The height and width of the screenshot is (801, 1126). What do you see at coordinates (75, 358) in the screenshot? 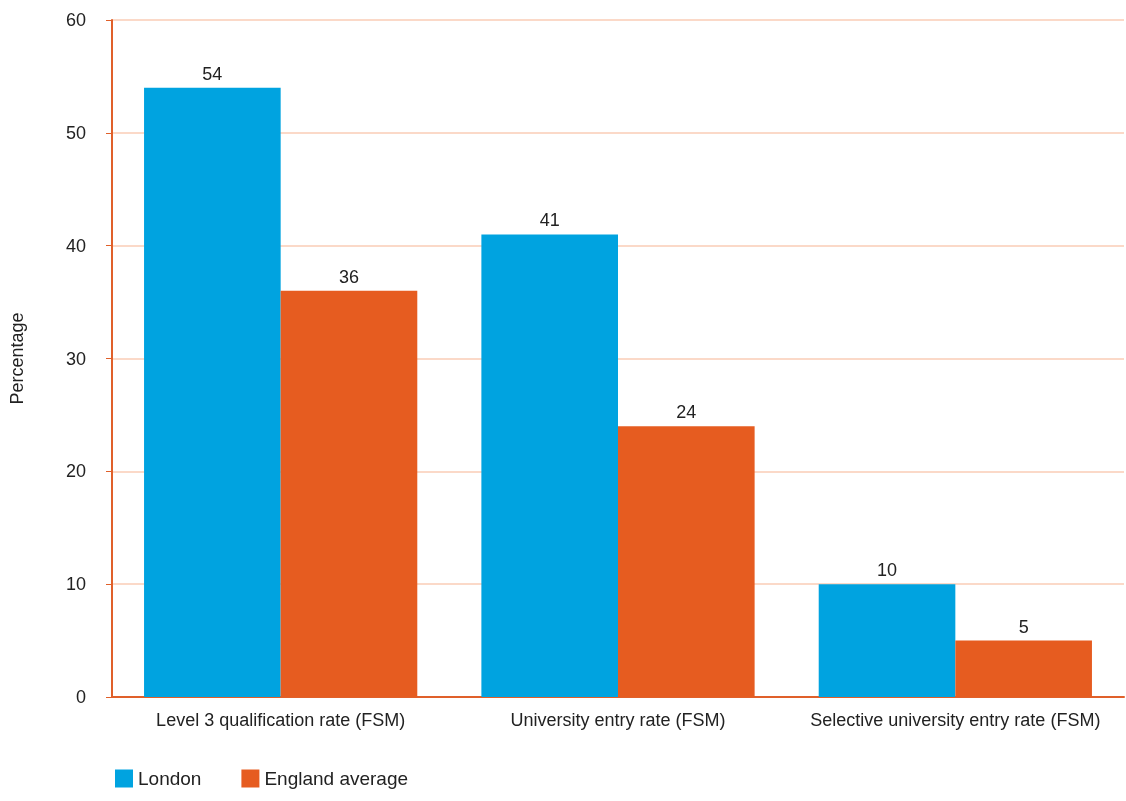
I see `y-tick-label: 30` at bounding box center [75, 358].